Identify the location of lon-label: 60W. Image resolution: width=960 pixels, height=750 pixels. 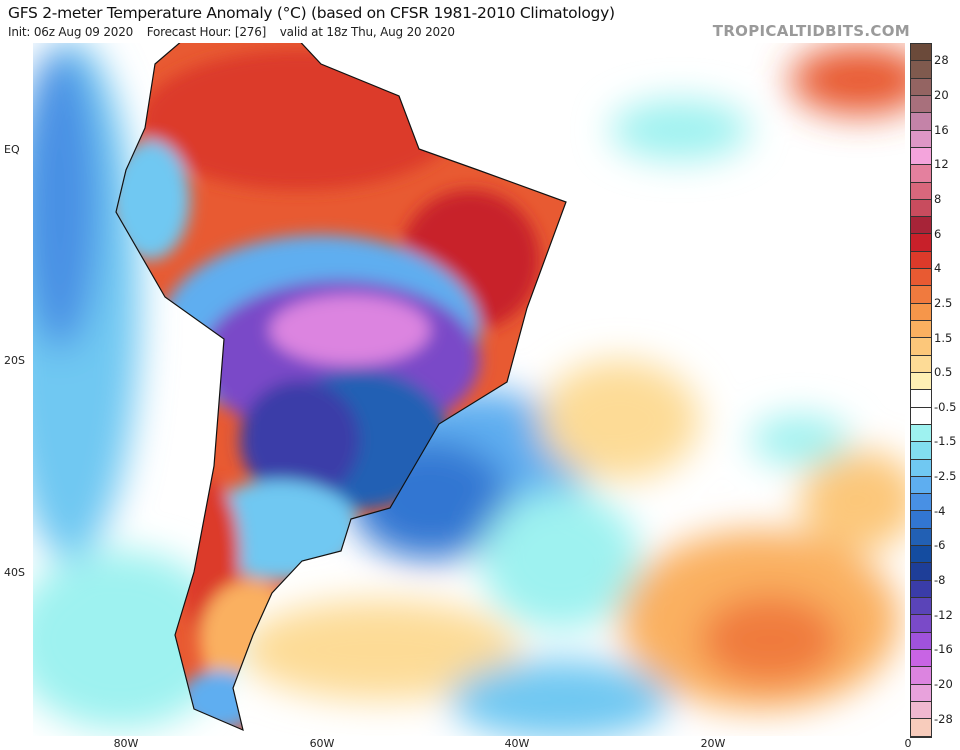
(322, 743).